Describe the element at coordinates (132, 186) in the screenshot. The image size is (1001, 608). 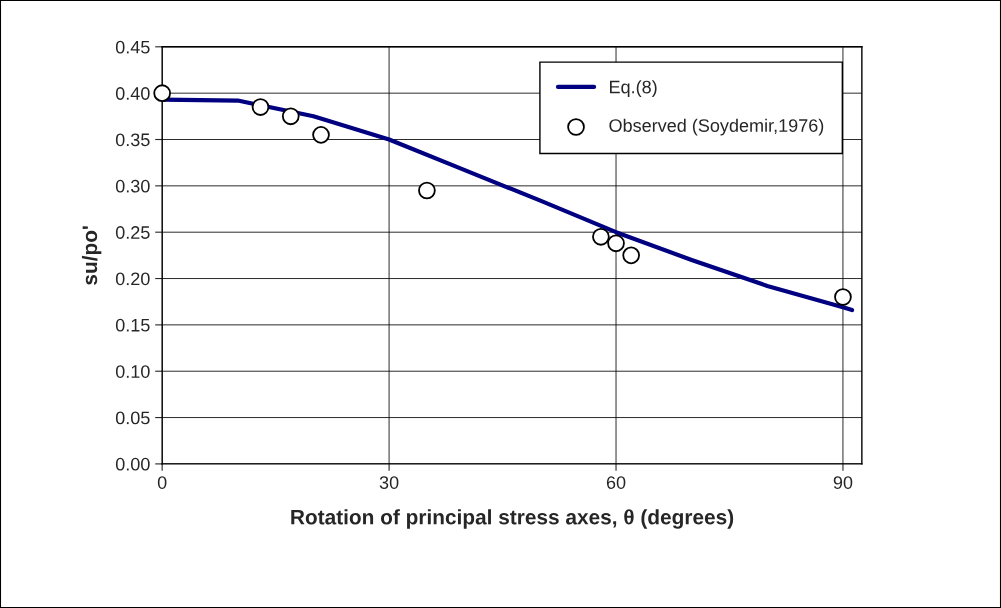
I see `y-tick-label: 0.30` at that location.